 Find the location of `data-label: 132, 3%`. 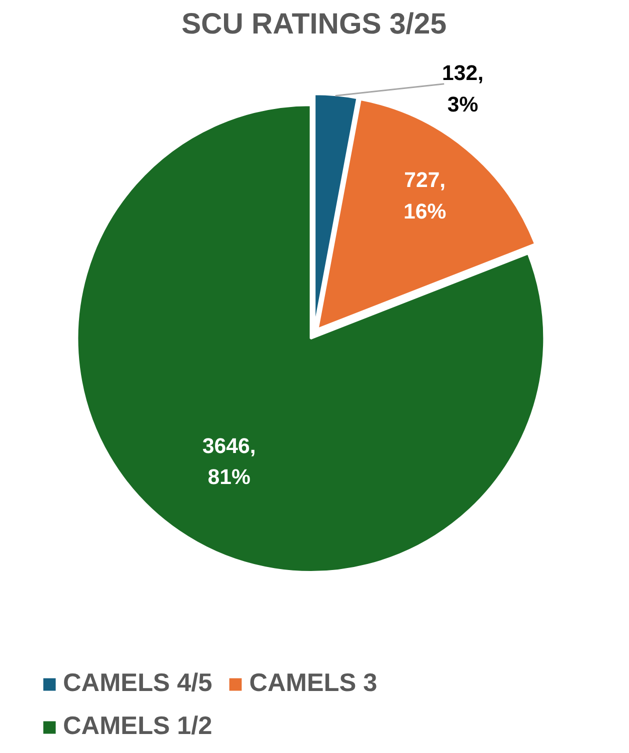

data-label: 132, 3% is located at coordinates (463, 88).